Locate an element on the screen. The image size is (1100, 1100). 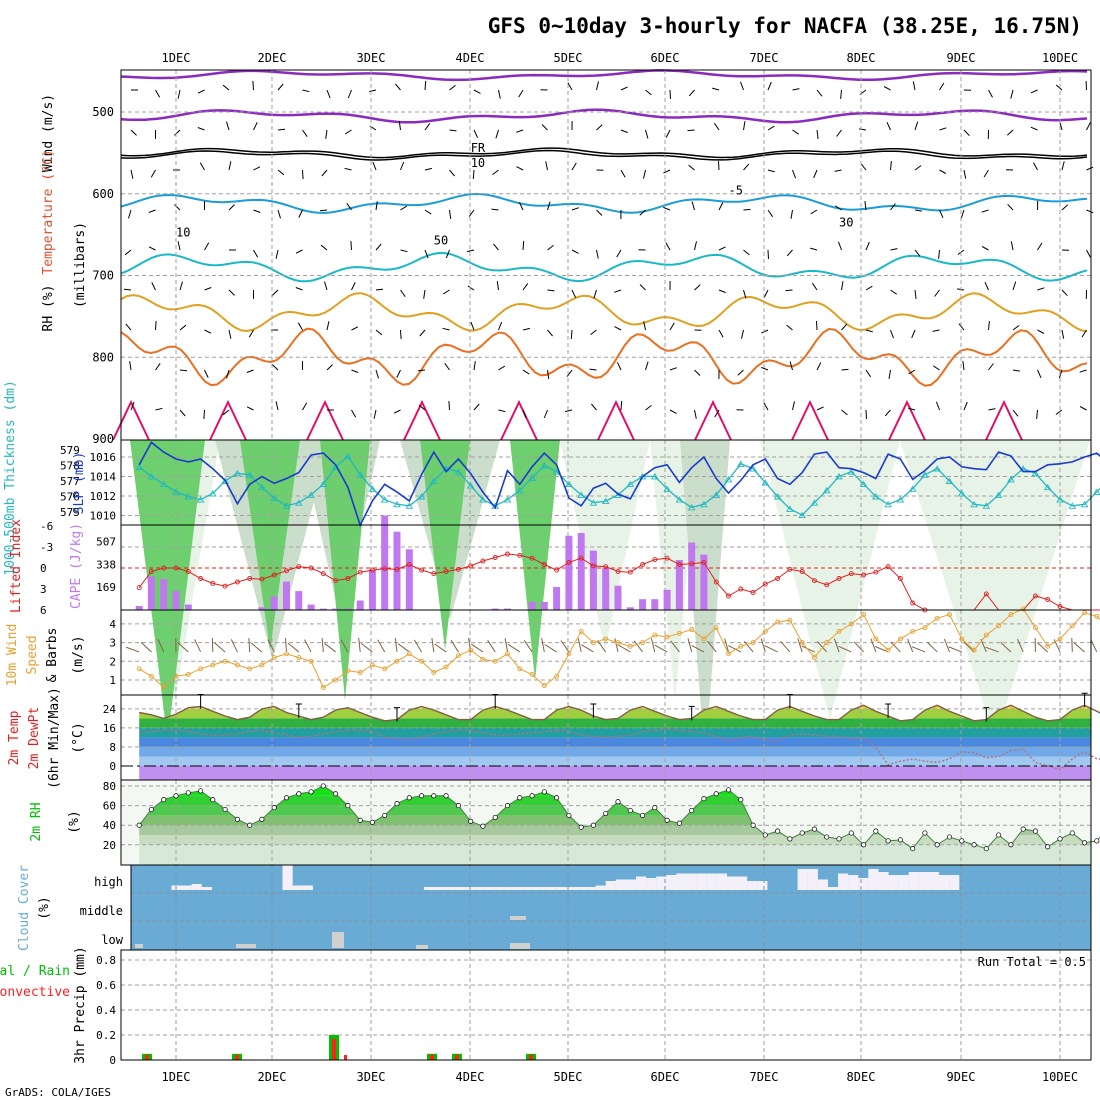
slp-tick: 1012 is located at coordinates (103, 496).